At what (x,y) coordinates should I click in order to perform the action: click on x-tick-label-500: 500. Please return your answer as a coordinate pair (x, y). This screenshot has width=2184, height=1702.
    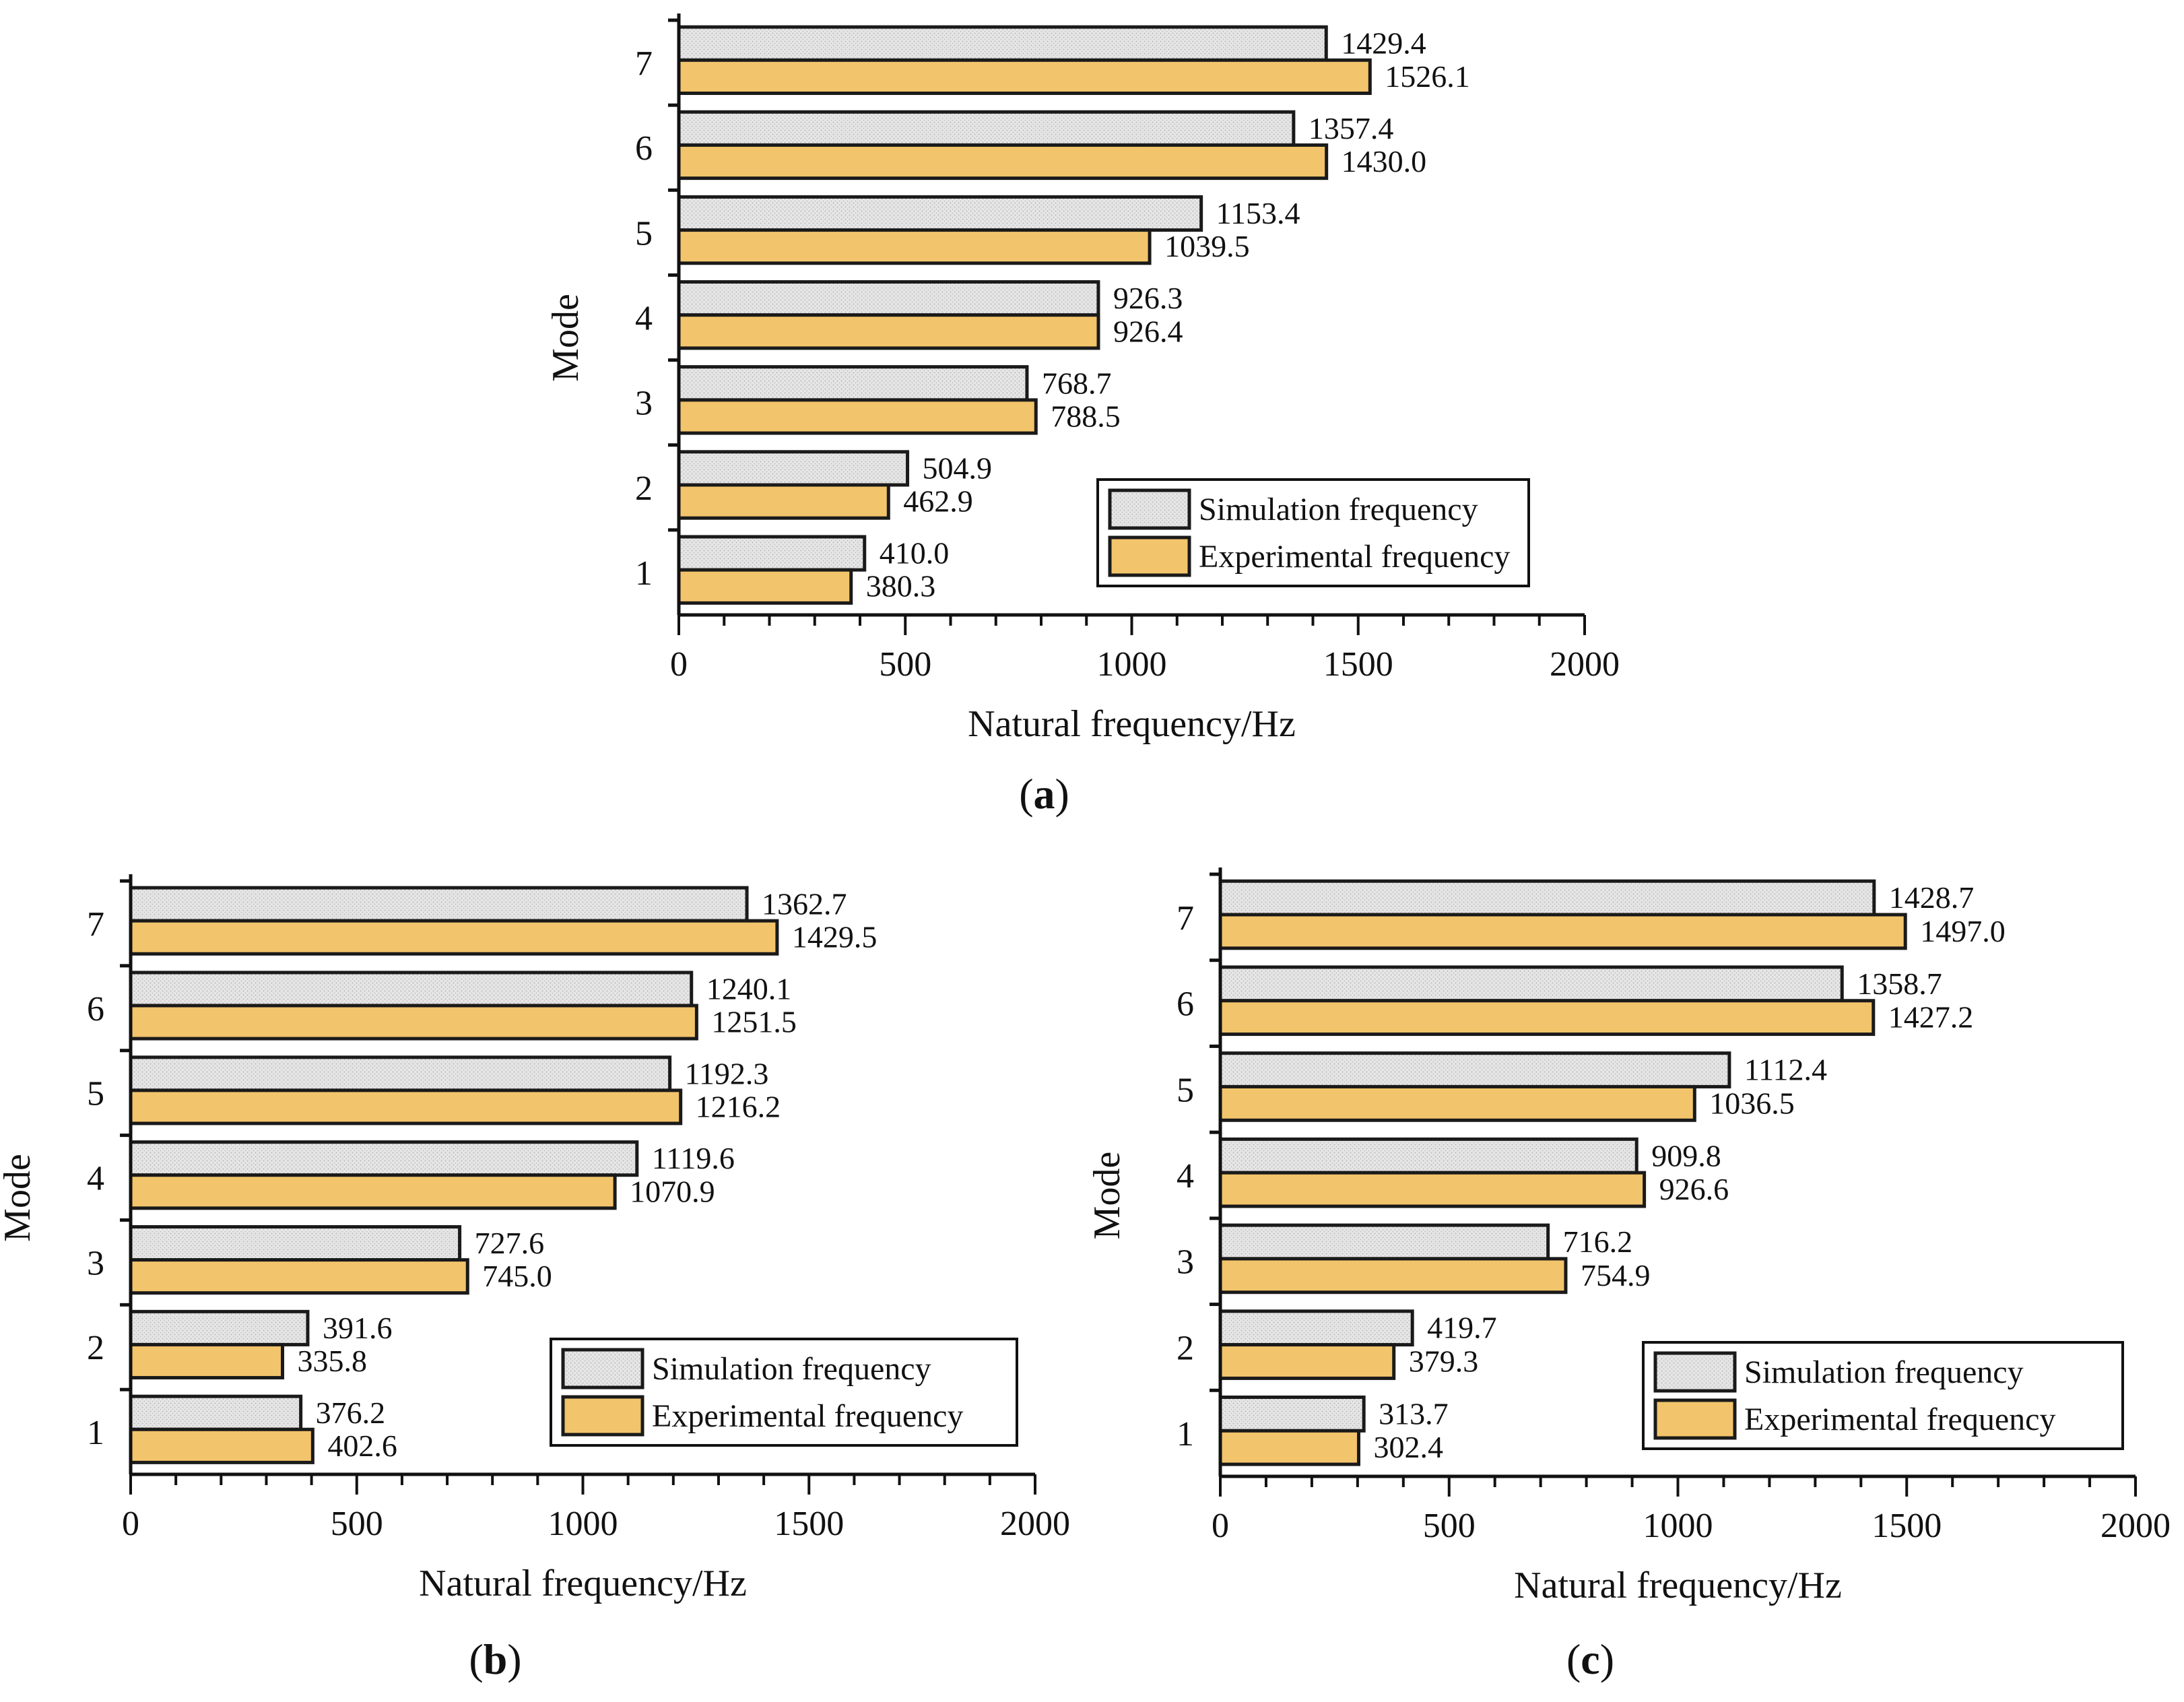
    Looking at the image, I should click on (1449, 1526).